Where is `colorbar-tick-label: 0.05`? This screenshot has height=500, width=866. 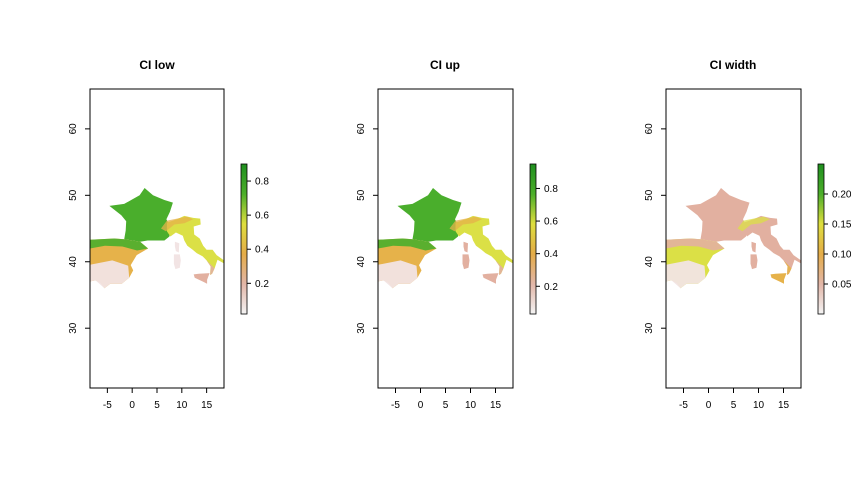
colorbar-tick-label: 0.05 is located at coordinates (842, 285).